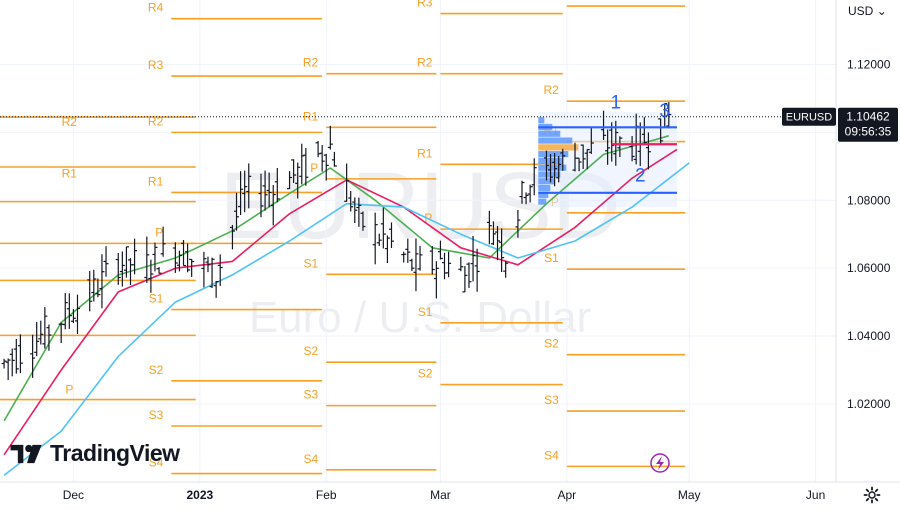 The image size is (900, 510). Describe the element at coordinates (26, 453) in the screenshot. I see `tradingview-logo-icon` at that location.